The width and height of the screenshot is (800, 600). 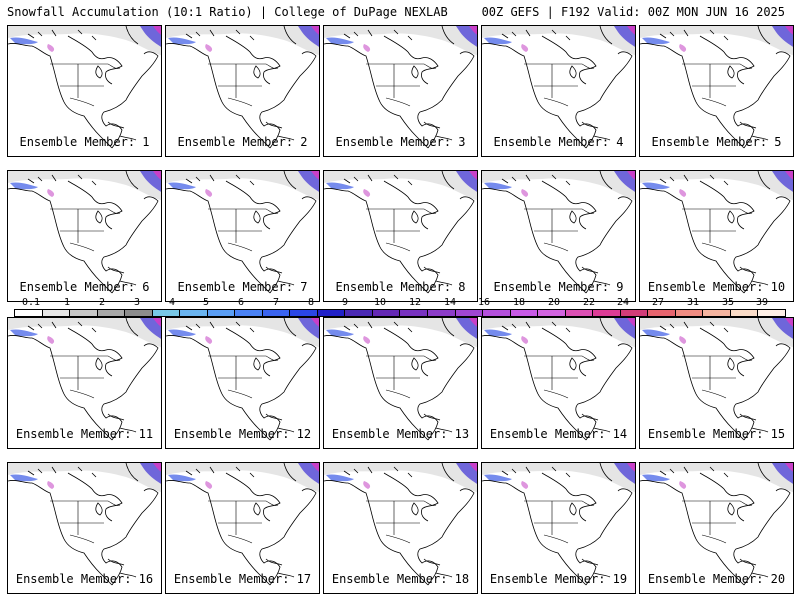 What do you see at coordinates (658, 302) in the screenshot?
I see `colorbar-tick-label: 27` at bounding box center [658, 302].